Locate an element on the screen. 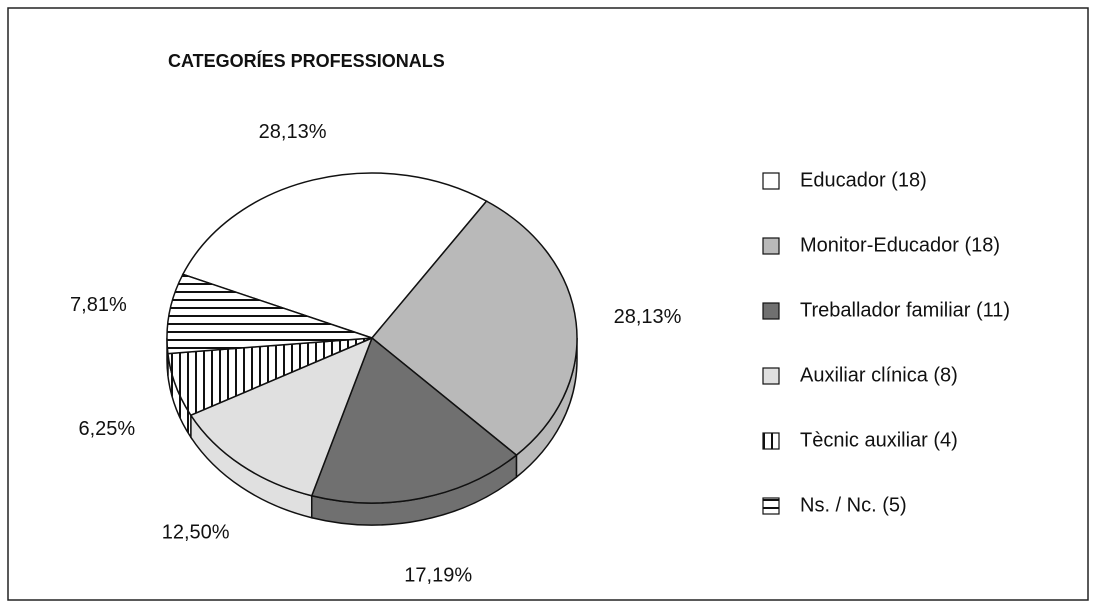  legend-label: Educador (18) is located at coordinates (863, 180).